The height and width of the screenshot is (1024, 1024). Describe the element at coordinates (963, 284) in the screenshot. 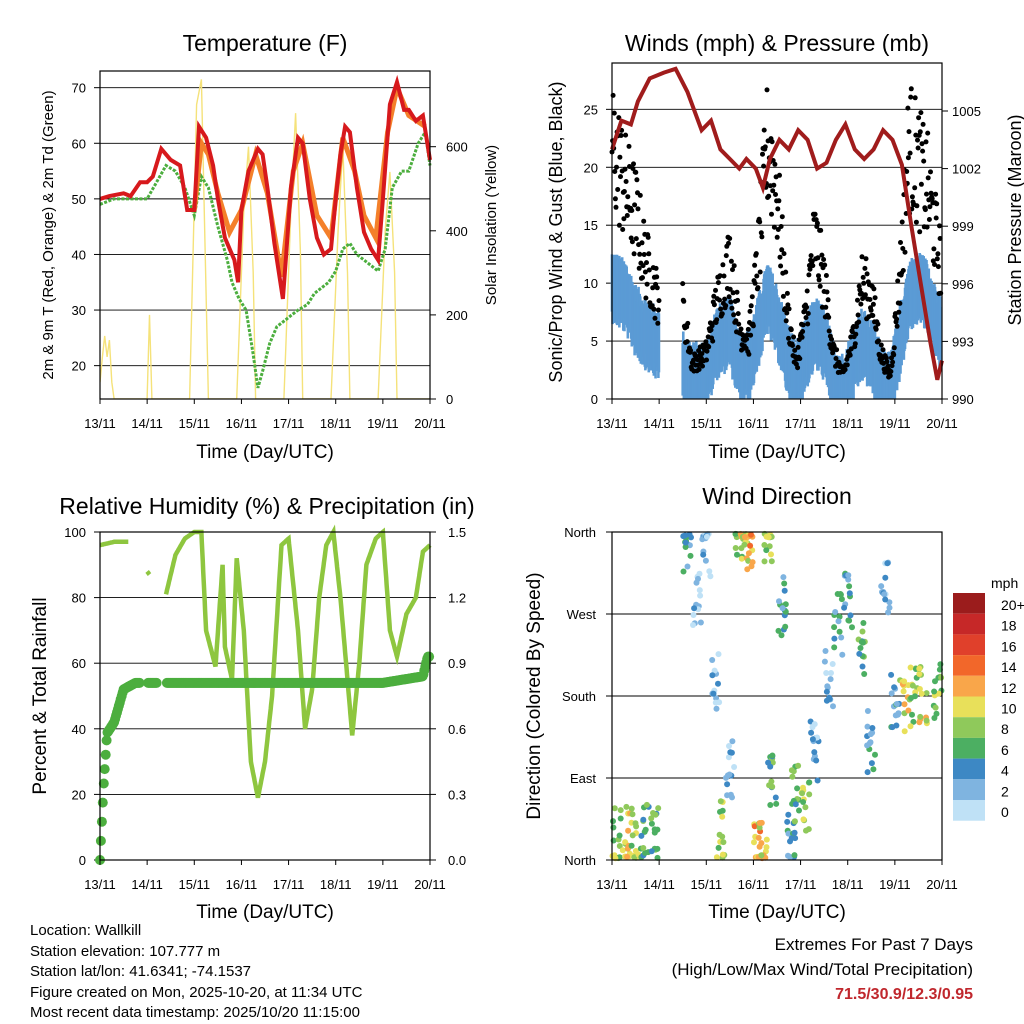

I see `winds-y2tick-label: 996` at that location.